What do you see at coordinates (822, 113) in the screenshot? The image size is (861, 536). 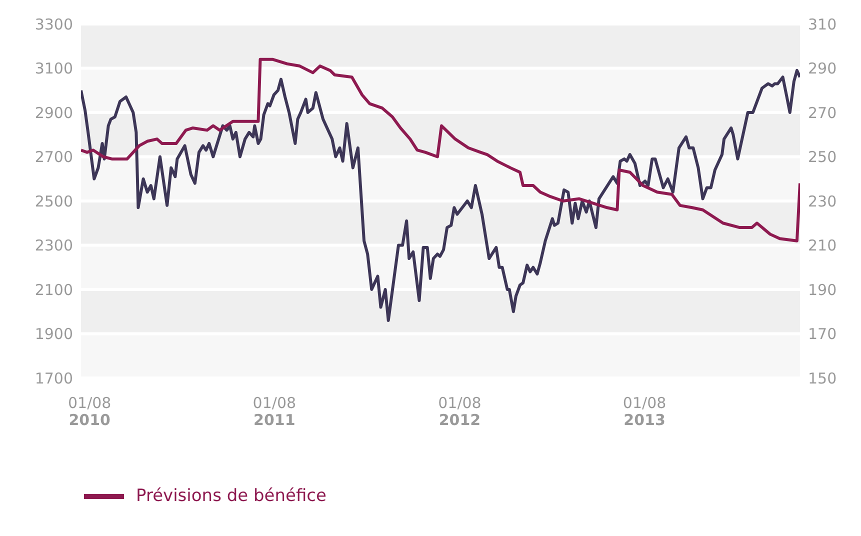 I see `y2-tick-label: 270` at bounding box center [822, 113].